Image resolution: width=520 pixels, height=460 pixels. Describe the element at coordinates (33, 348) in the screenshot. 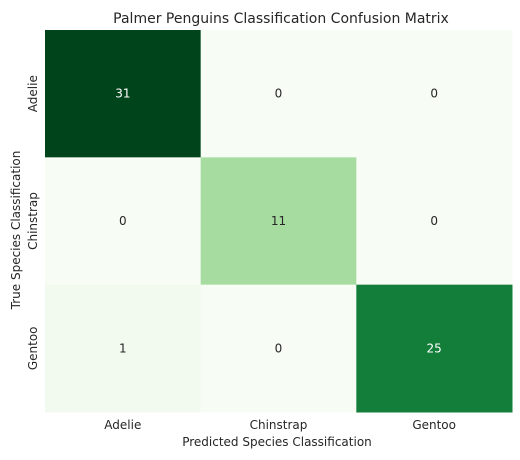

I see `y-tick-label: Gentoo` at that location.